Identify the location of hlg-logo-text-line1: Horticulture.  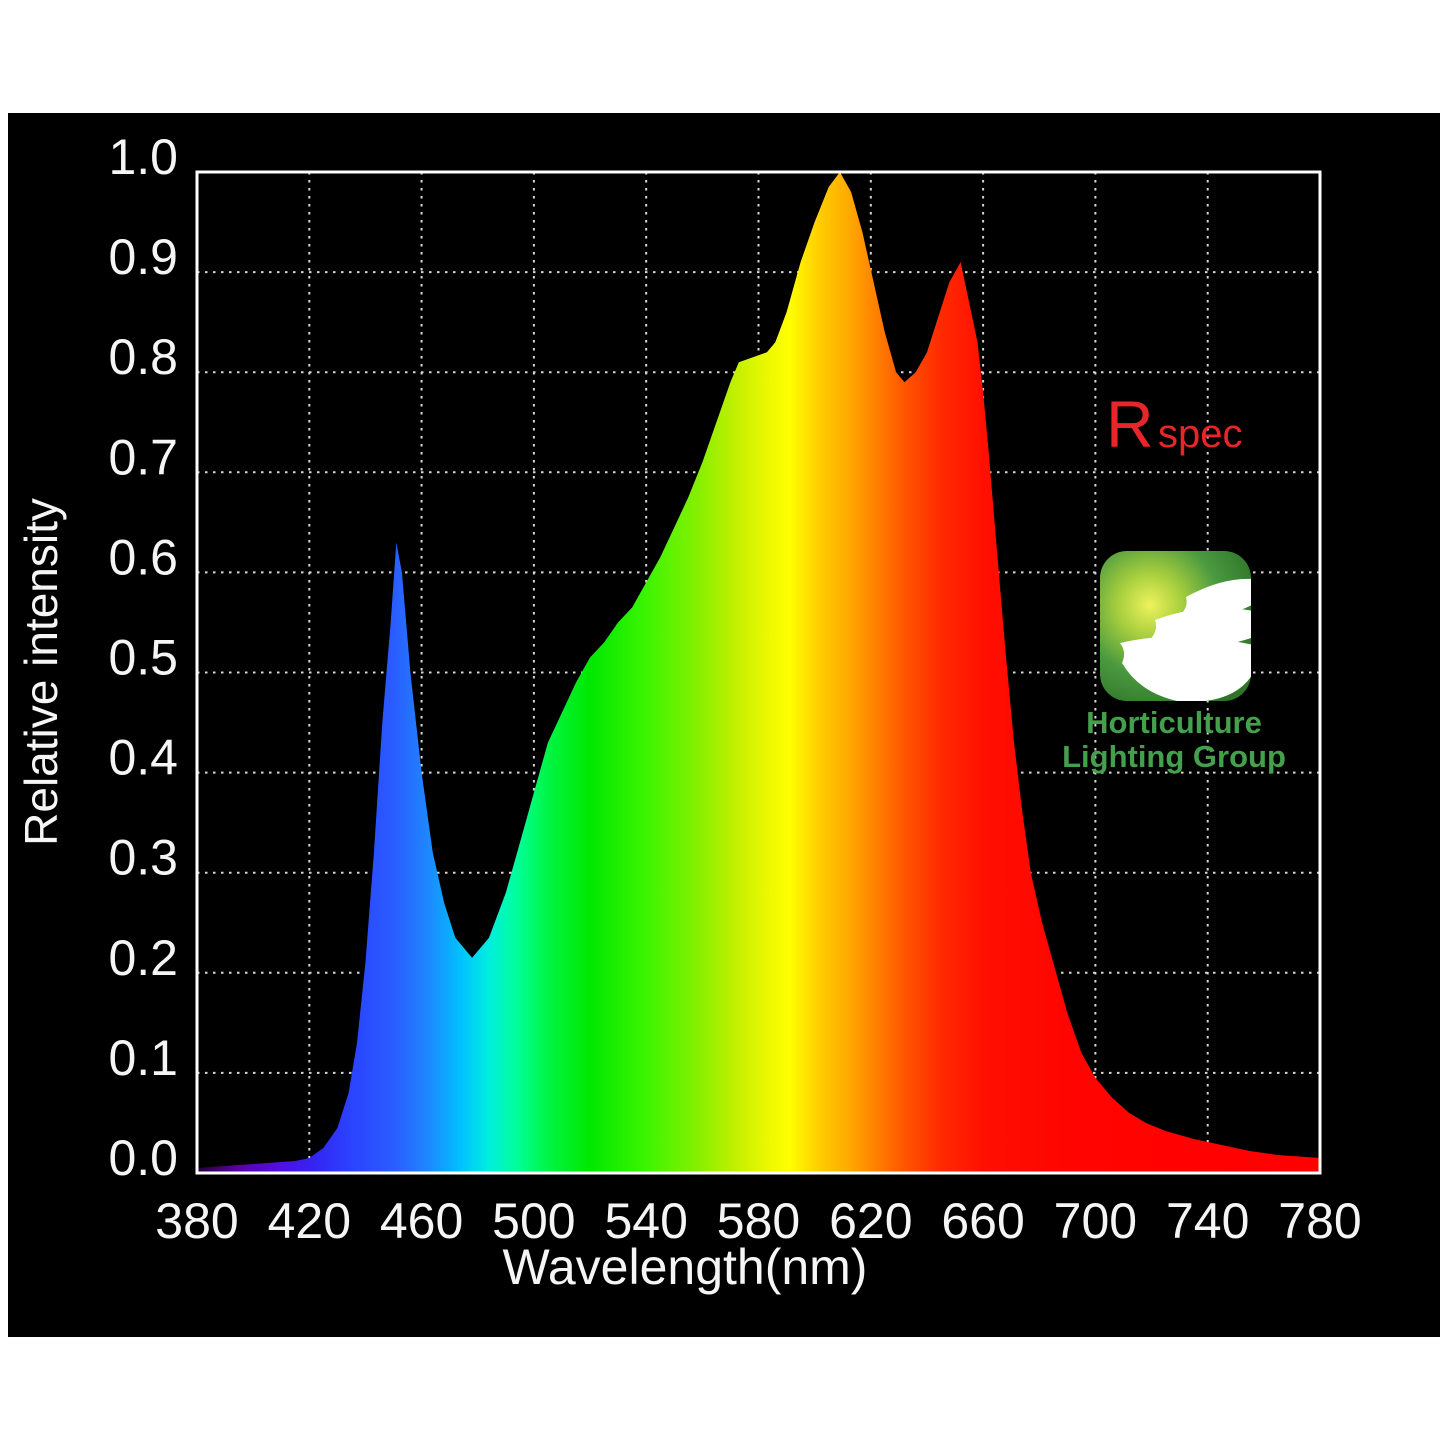
(1174, 722).